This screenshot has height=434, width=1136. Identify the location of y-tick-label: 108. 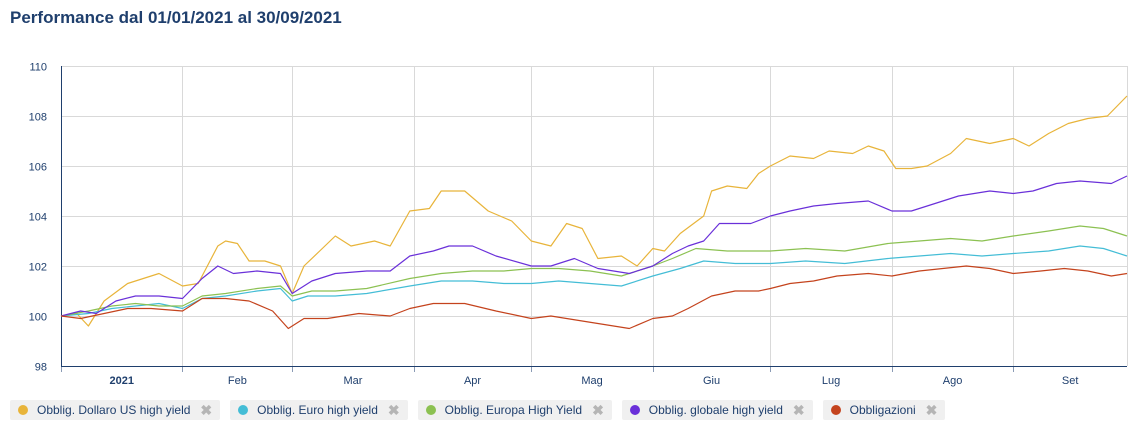
(38, 118).